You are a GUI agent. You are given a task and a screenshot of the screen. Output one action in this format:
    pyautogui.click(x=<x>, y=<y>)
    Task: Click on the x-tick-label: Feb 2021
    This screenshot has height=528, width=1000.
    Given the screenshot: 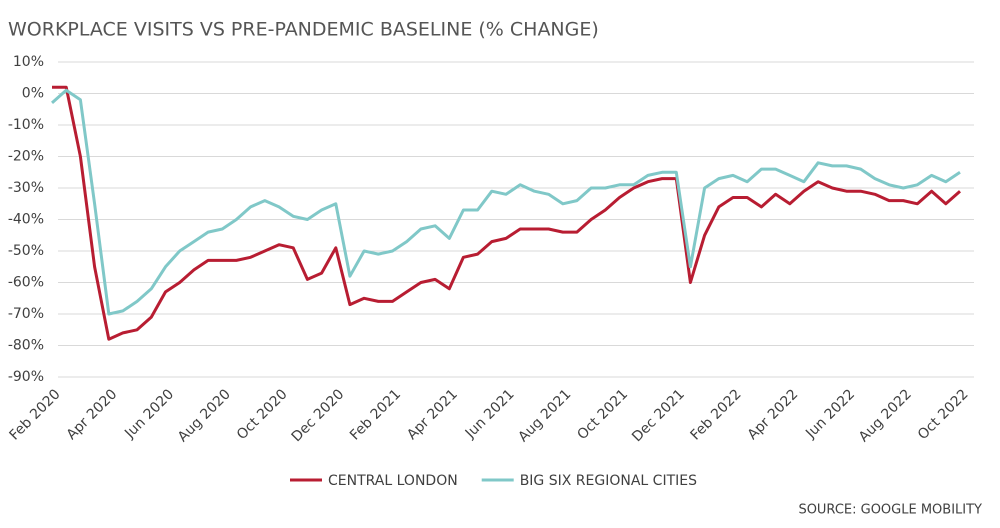 What is the action you would take?
    pyautogui.click(x=375, y=414)
    